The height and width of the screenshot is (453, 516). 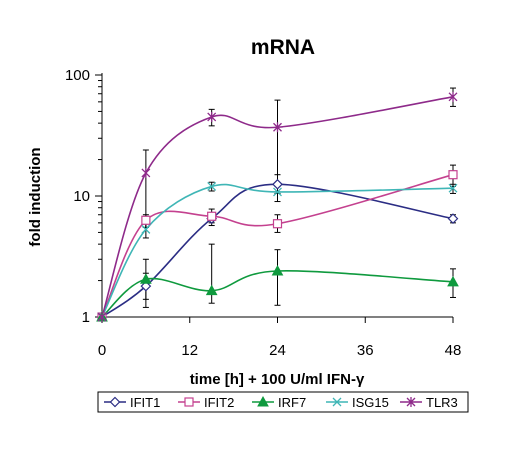 I want to click on x-tick-label: 0, so click(x=102, y=350).